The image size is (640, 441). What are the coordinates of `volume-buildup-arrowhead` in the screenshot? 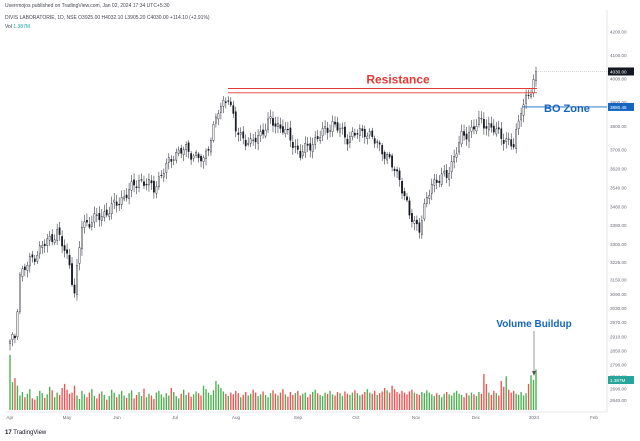 It's located at (534, 373).